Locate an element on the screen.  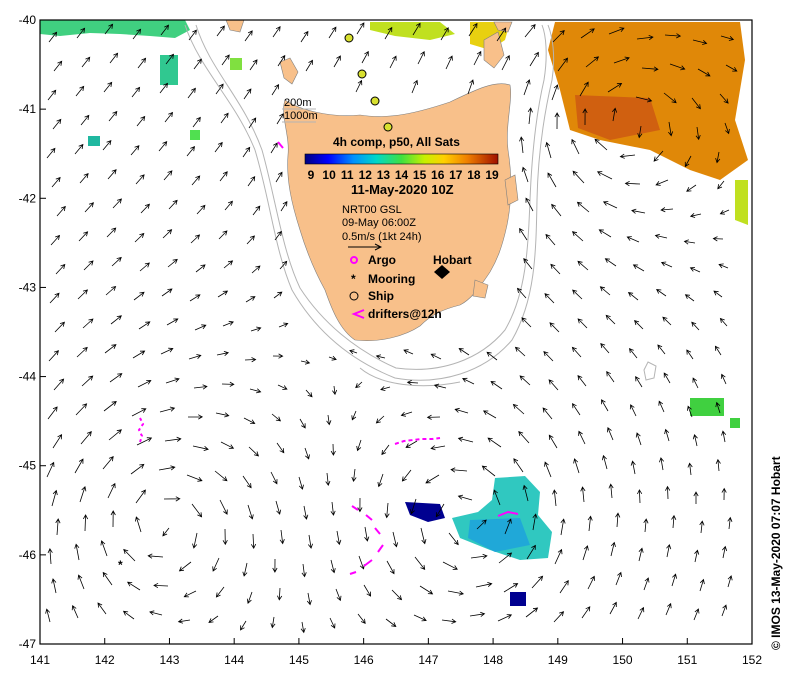
lat-tick-label: -42 is located at coordinates (28, 198).